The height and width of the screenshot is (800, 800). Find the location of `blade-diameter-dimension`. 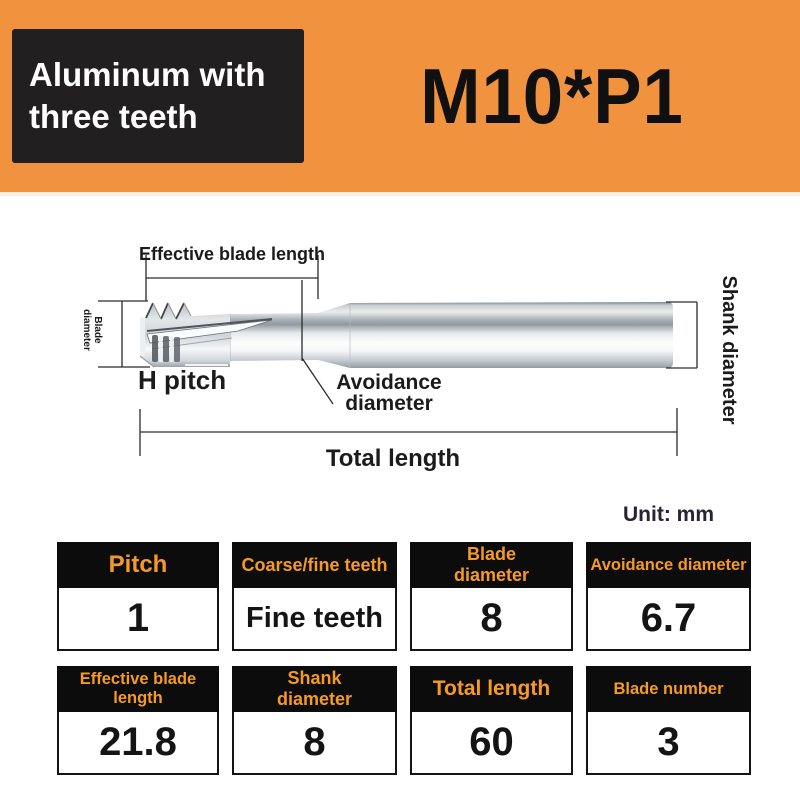

blade-diameter-dimension is located at coordinates (124, 334).